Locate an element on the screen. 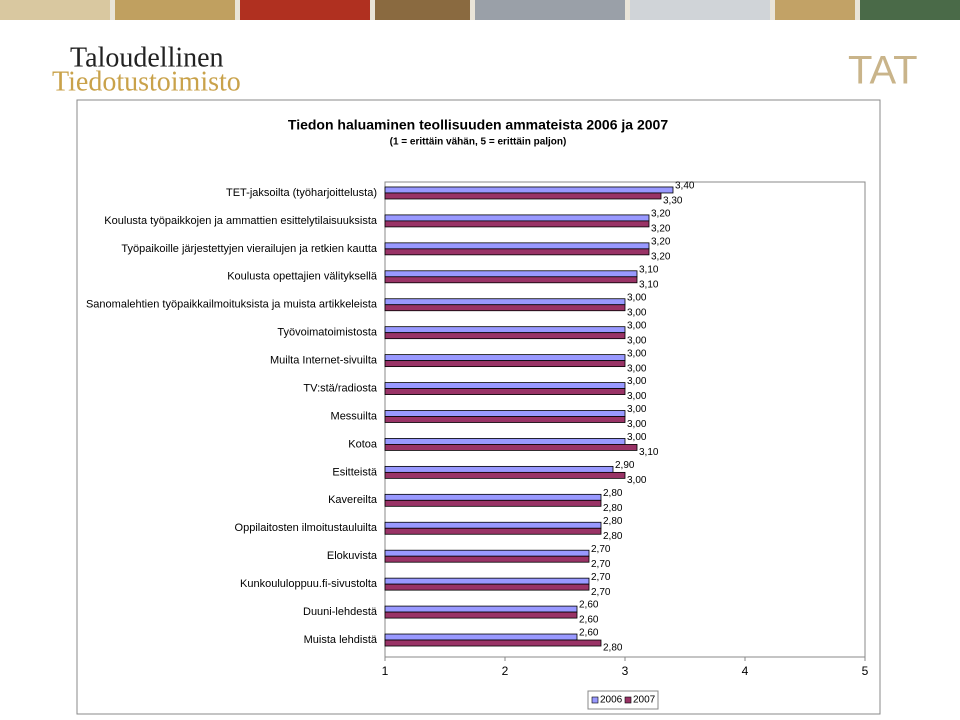 This screenshot has width=960, height=720. y-tick-label: Oppilaitosten ilmoitustauluilta is located at coordinates (306, 528).